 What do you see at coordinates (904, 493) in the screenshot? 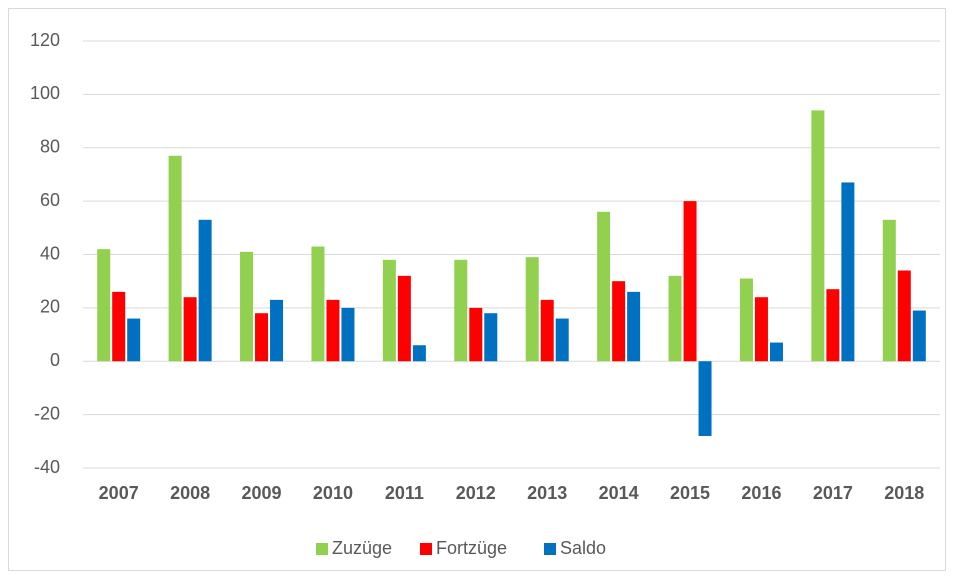
I see `x-tick-label: 2018` at bounding box center [904, 493].